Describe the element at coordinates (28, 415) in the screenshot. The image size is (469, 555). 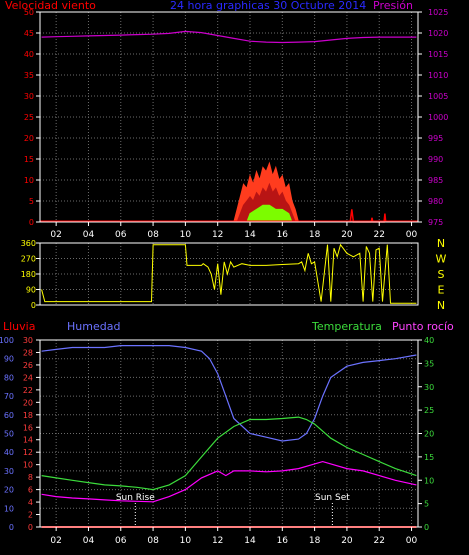
I see `rain-tick-label: 18` at that location.